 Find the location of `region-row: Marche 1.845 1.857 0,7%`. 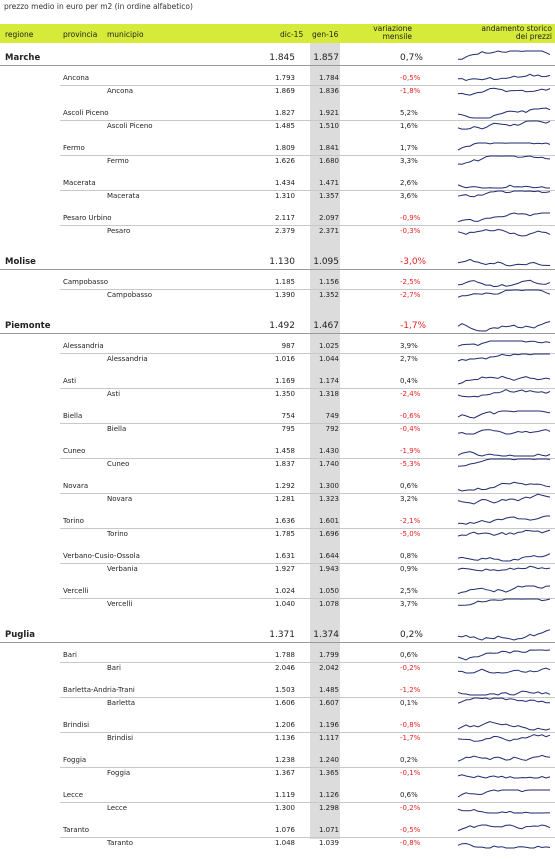

region-row: Marche 1.845 1.857 0,7% is located at coordinates (277, 57).